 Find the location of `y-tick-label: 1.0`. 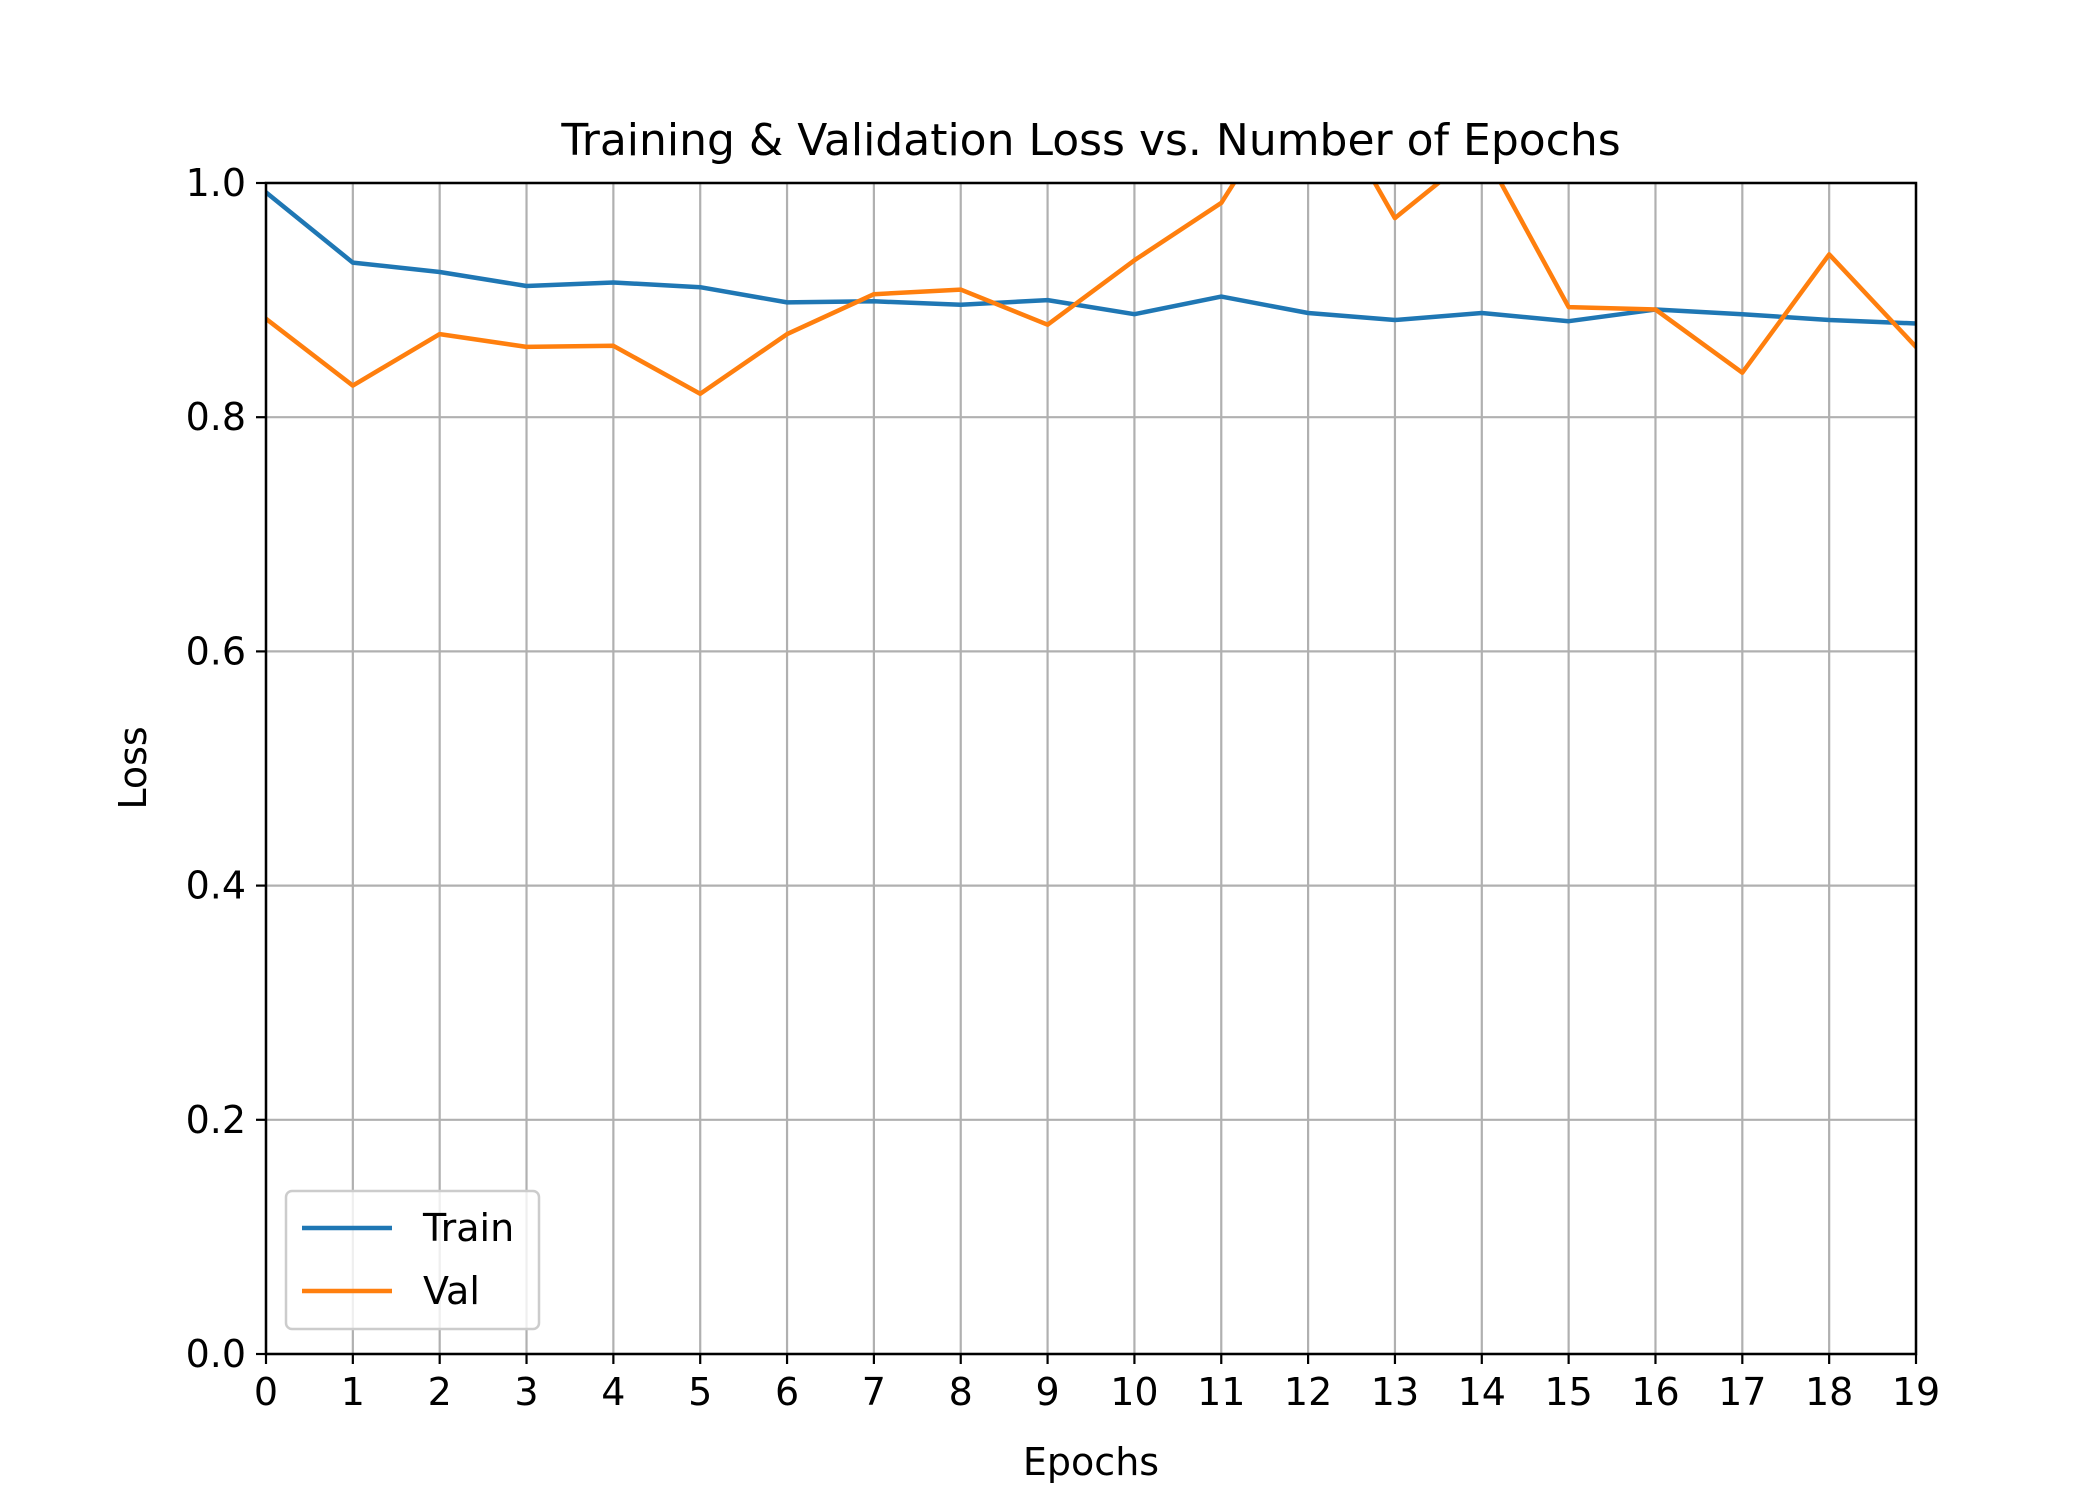

y-tick-label: 1.0 is located at coordinates (216, 183).